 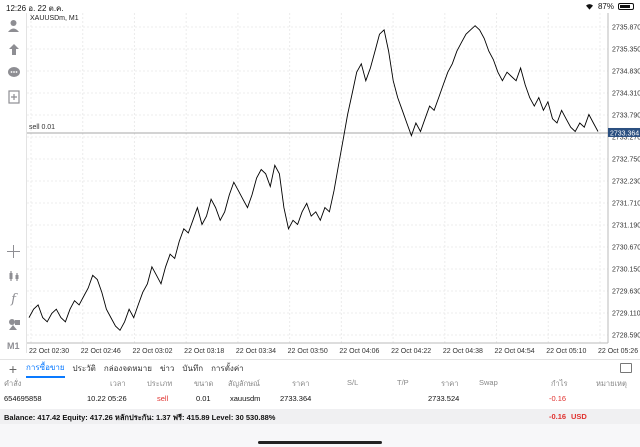 What do you see at coordinates (308, 351) in the screenshot?
I see `x-tick-label: 22 Oct 03:50` at bounding box center [308, 351].